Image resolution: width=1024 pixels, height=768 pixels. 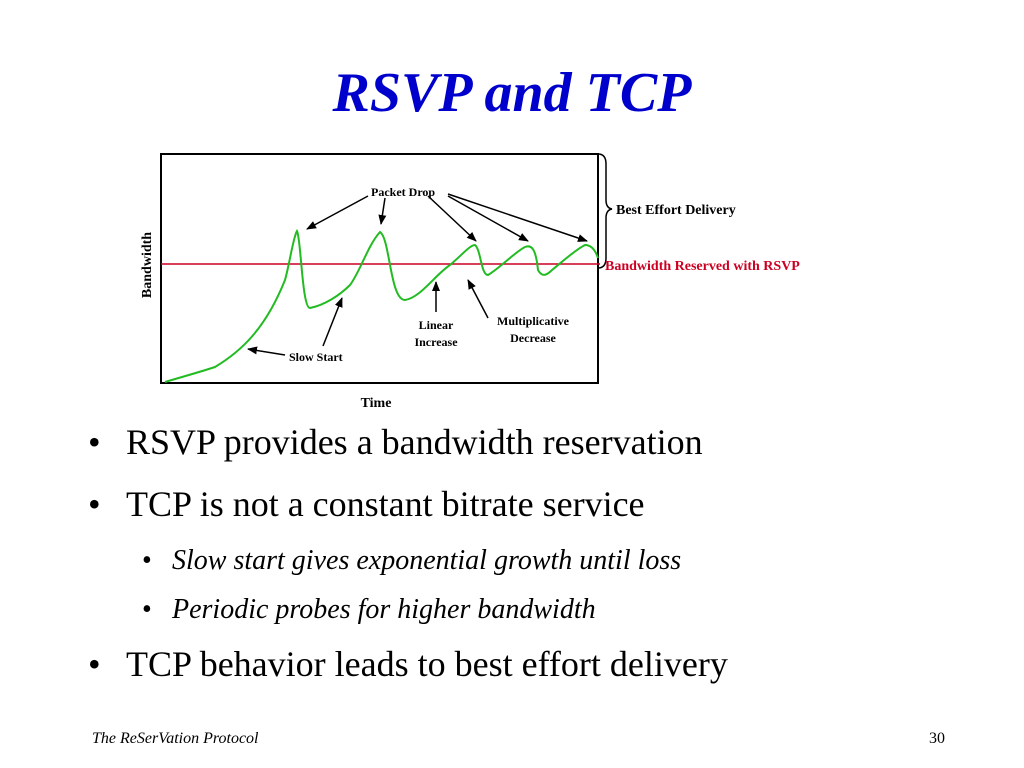 What do you see at coordinates (605, 211) in the screenshot?
I see `best-effort-bracket` at bounding box center [605, 211].